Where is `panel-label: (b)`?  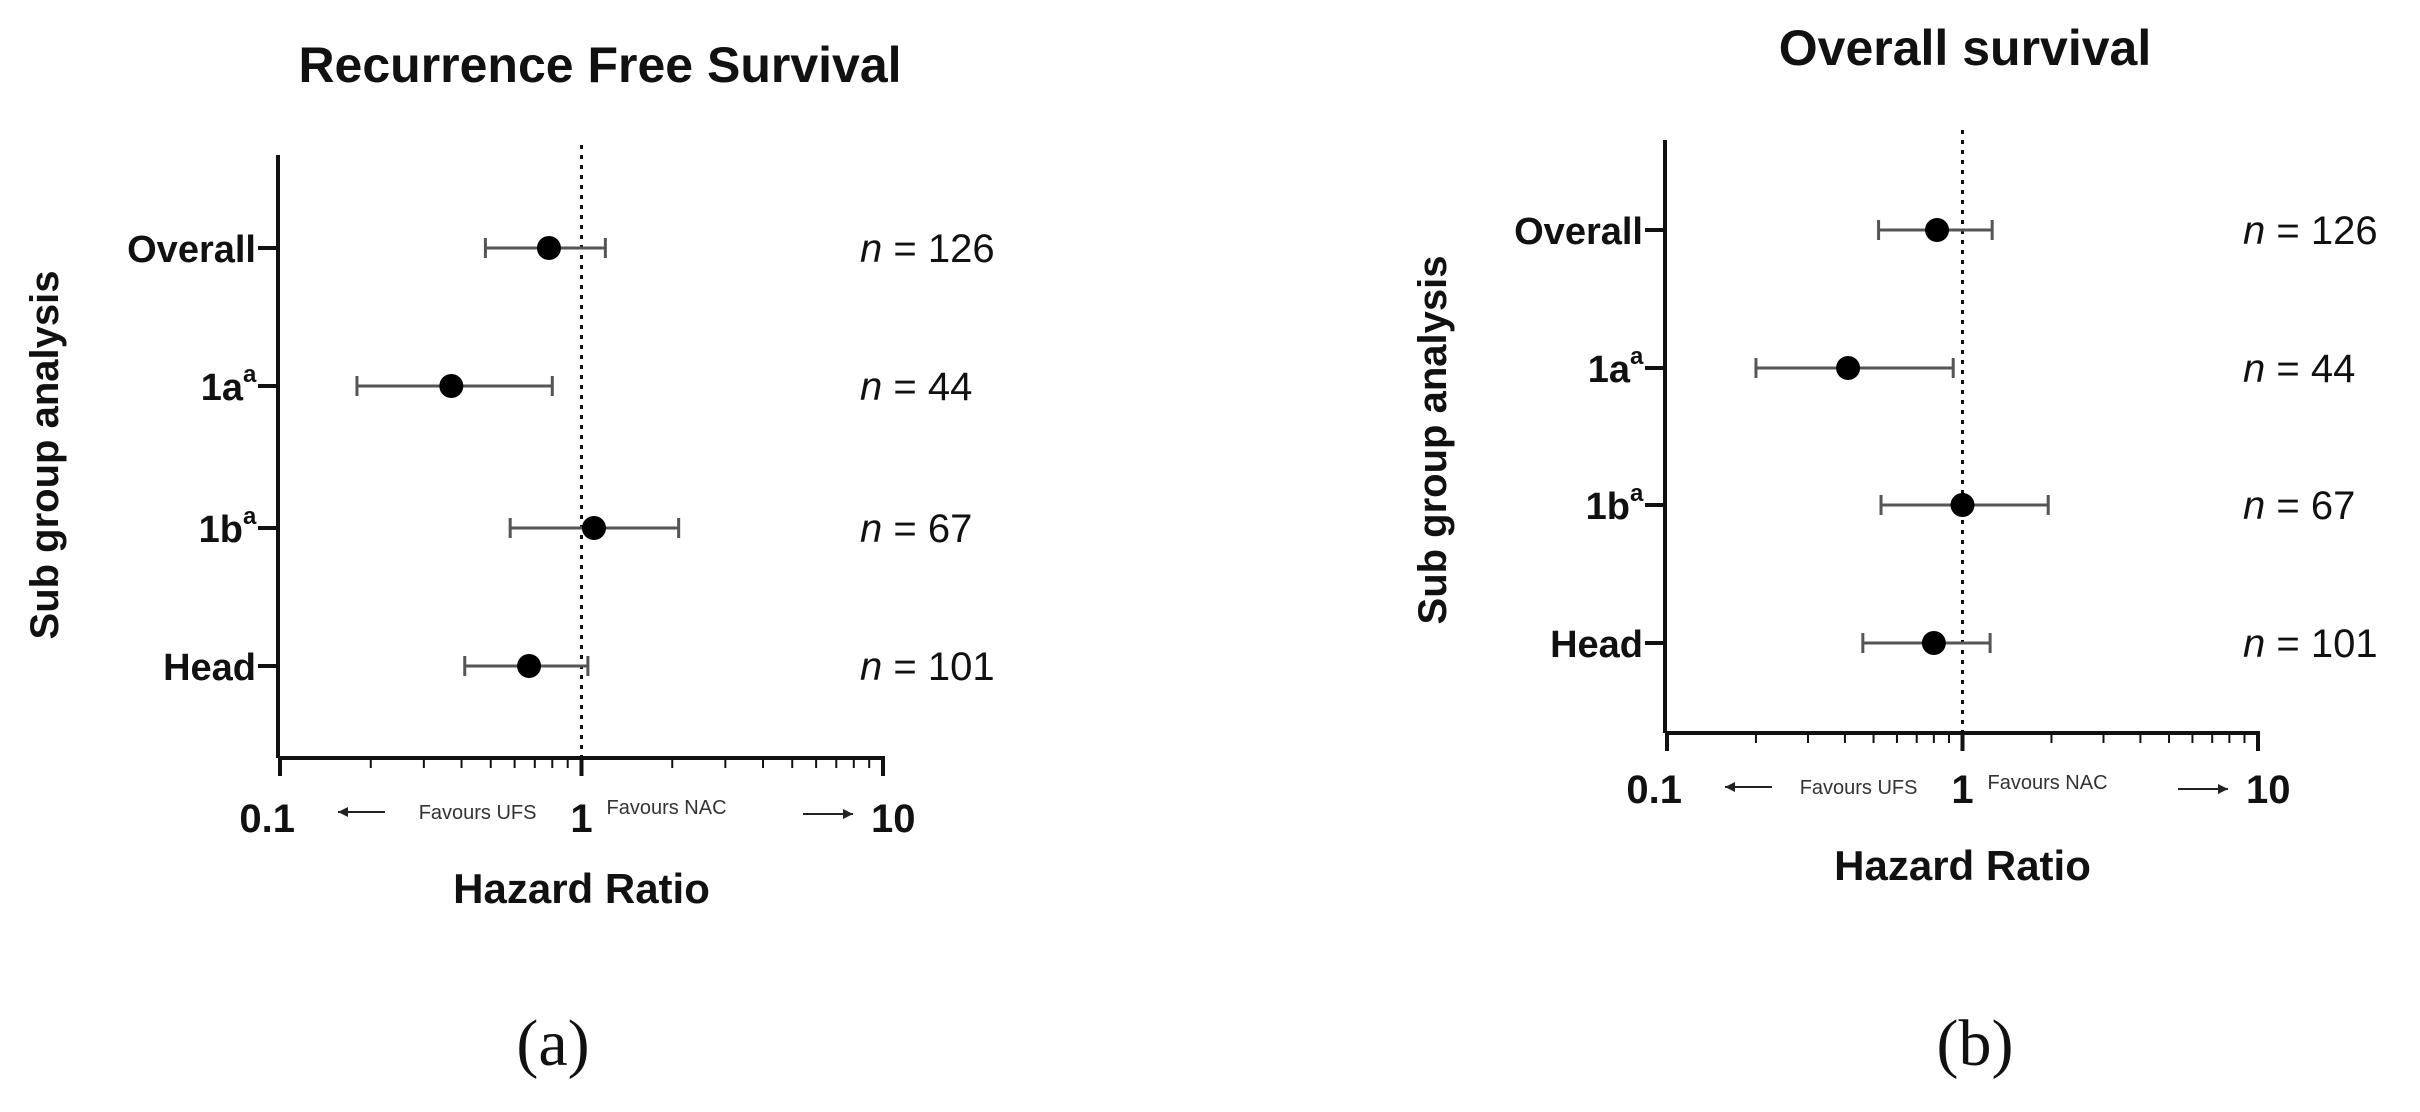
panel-label: (b) is located at coordinates (1975, 1043).